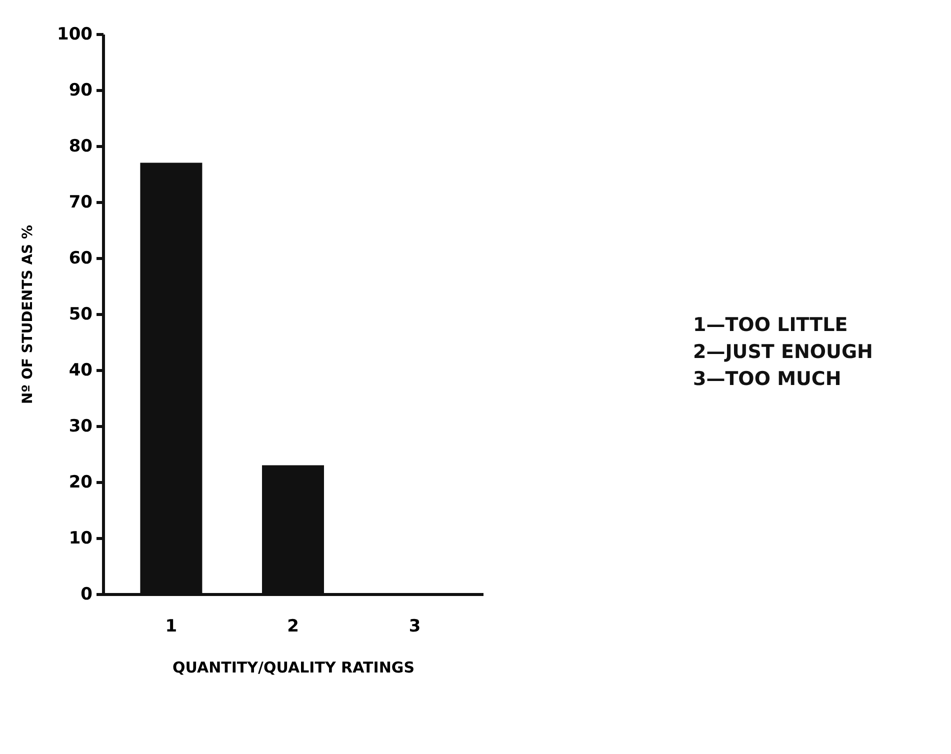 The width and height of the screenshot is (951, 754). I want to click on x-tick-label: 1, so click(171, 626).